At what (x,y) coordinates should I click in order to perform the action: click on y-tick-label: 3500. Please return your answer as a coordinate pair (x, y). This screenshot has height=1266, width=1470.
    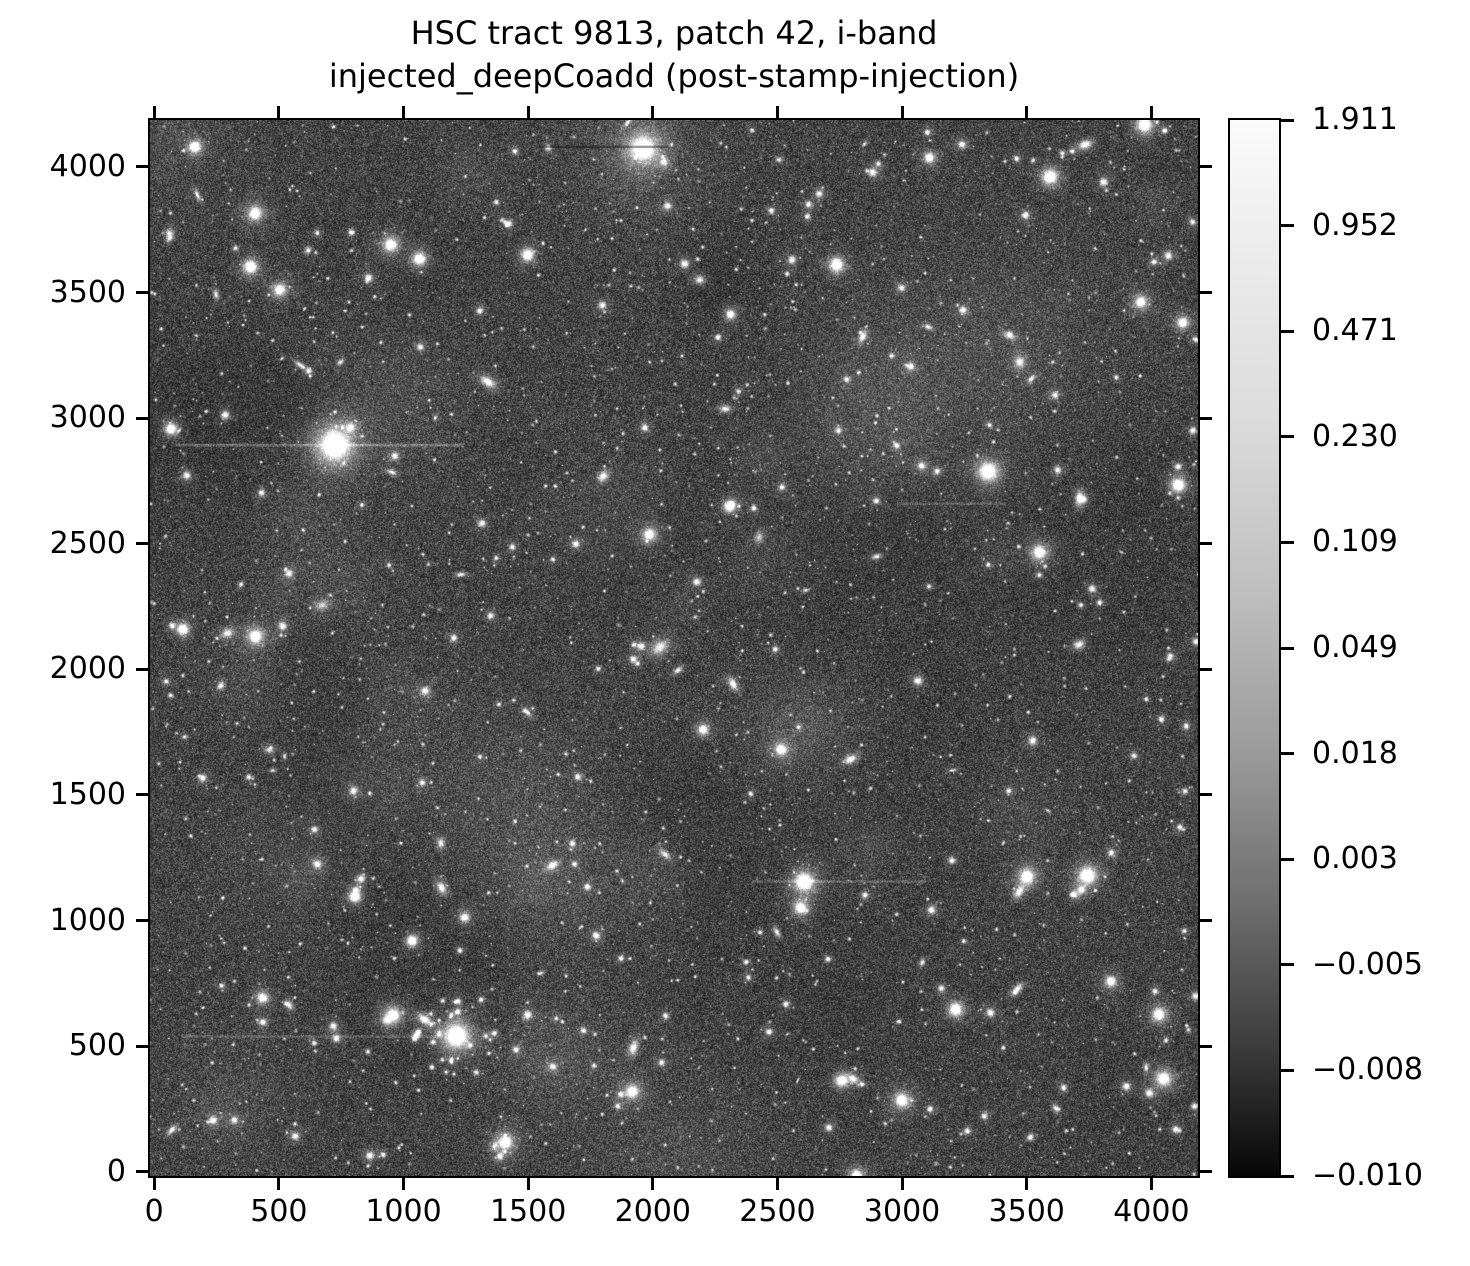
    Looking at the image, I should click on (87, 292).